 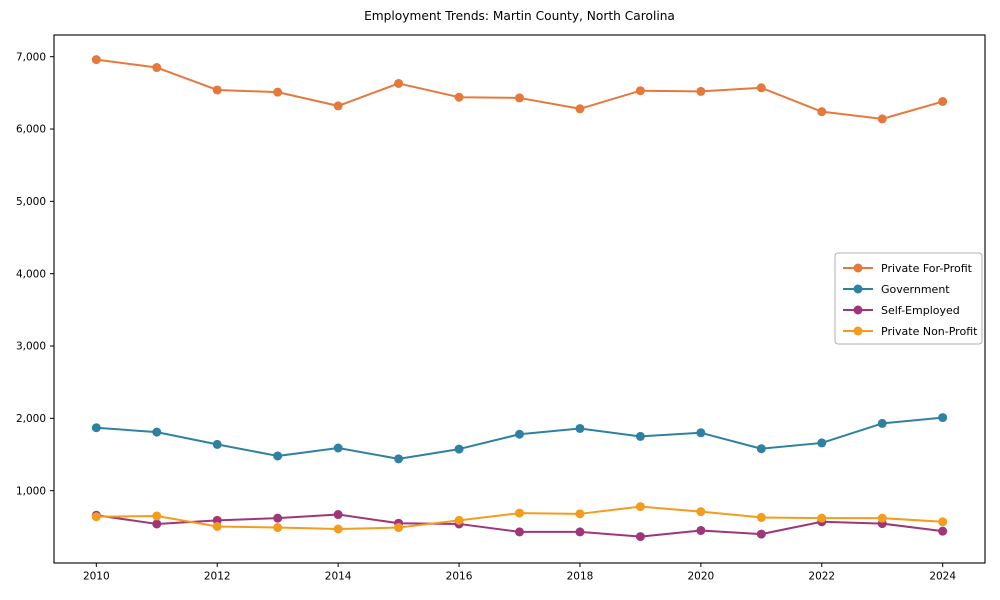 I want to click on legend-item-label: Government, so click(x=915, y=289).